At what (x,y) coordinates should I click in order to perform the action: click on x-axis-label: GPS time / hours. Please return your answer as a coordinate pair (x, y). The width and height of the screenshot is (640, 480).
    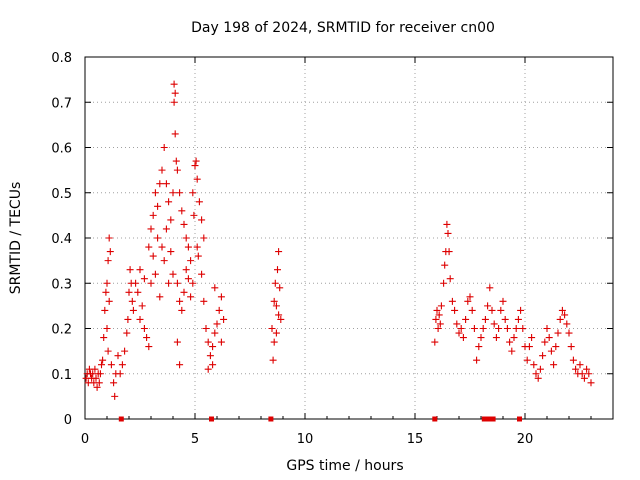
    Looking at the image, I should click on (344, 466).